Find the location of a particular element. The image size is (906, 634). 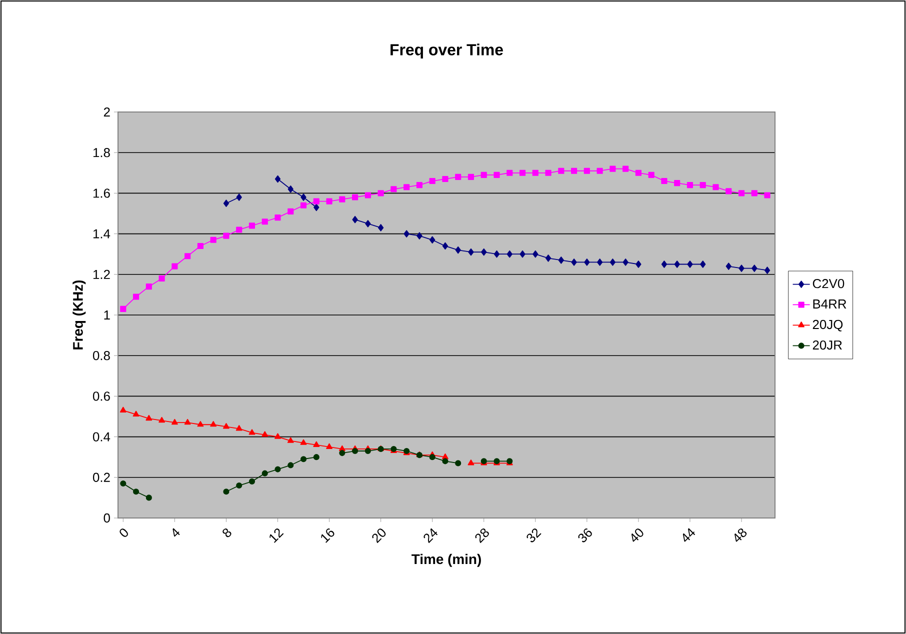

x-tick-label: 24 is located at coordinates (431, 536).